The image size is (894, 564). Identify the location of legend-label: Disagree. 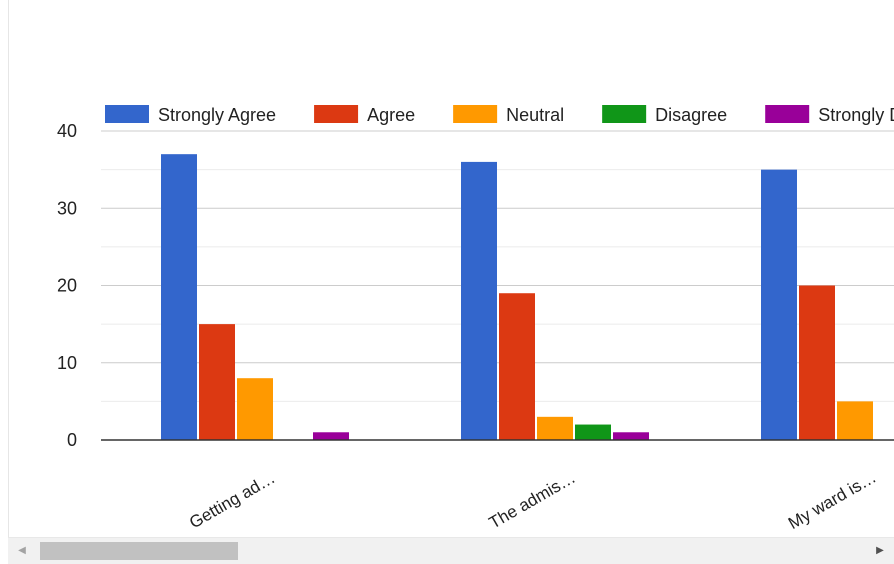
(691, 115).